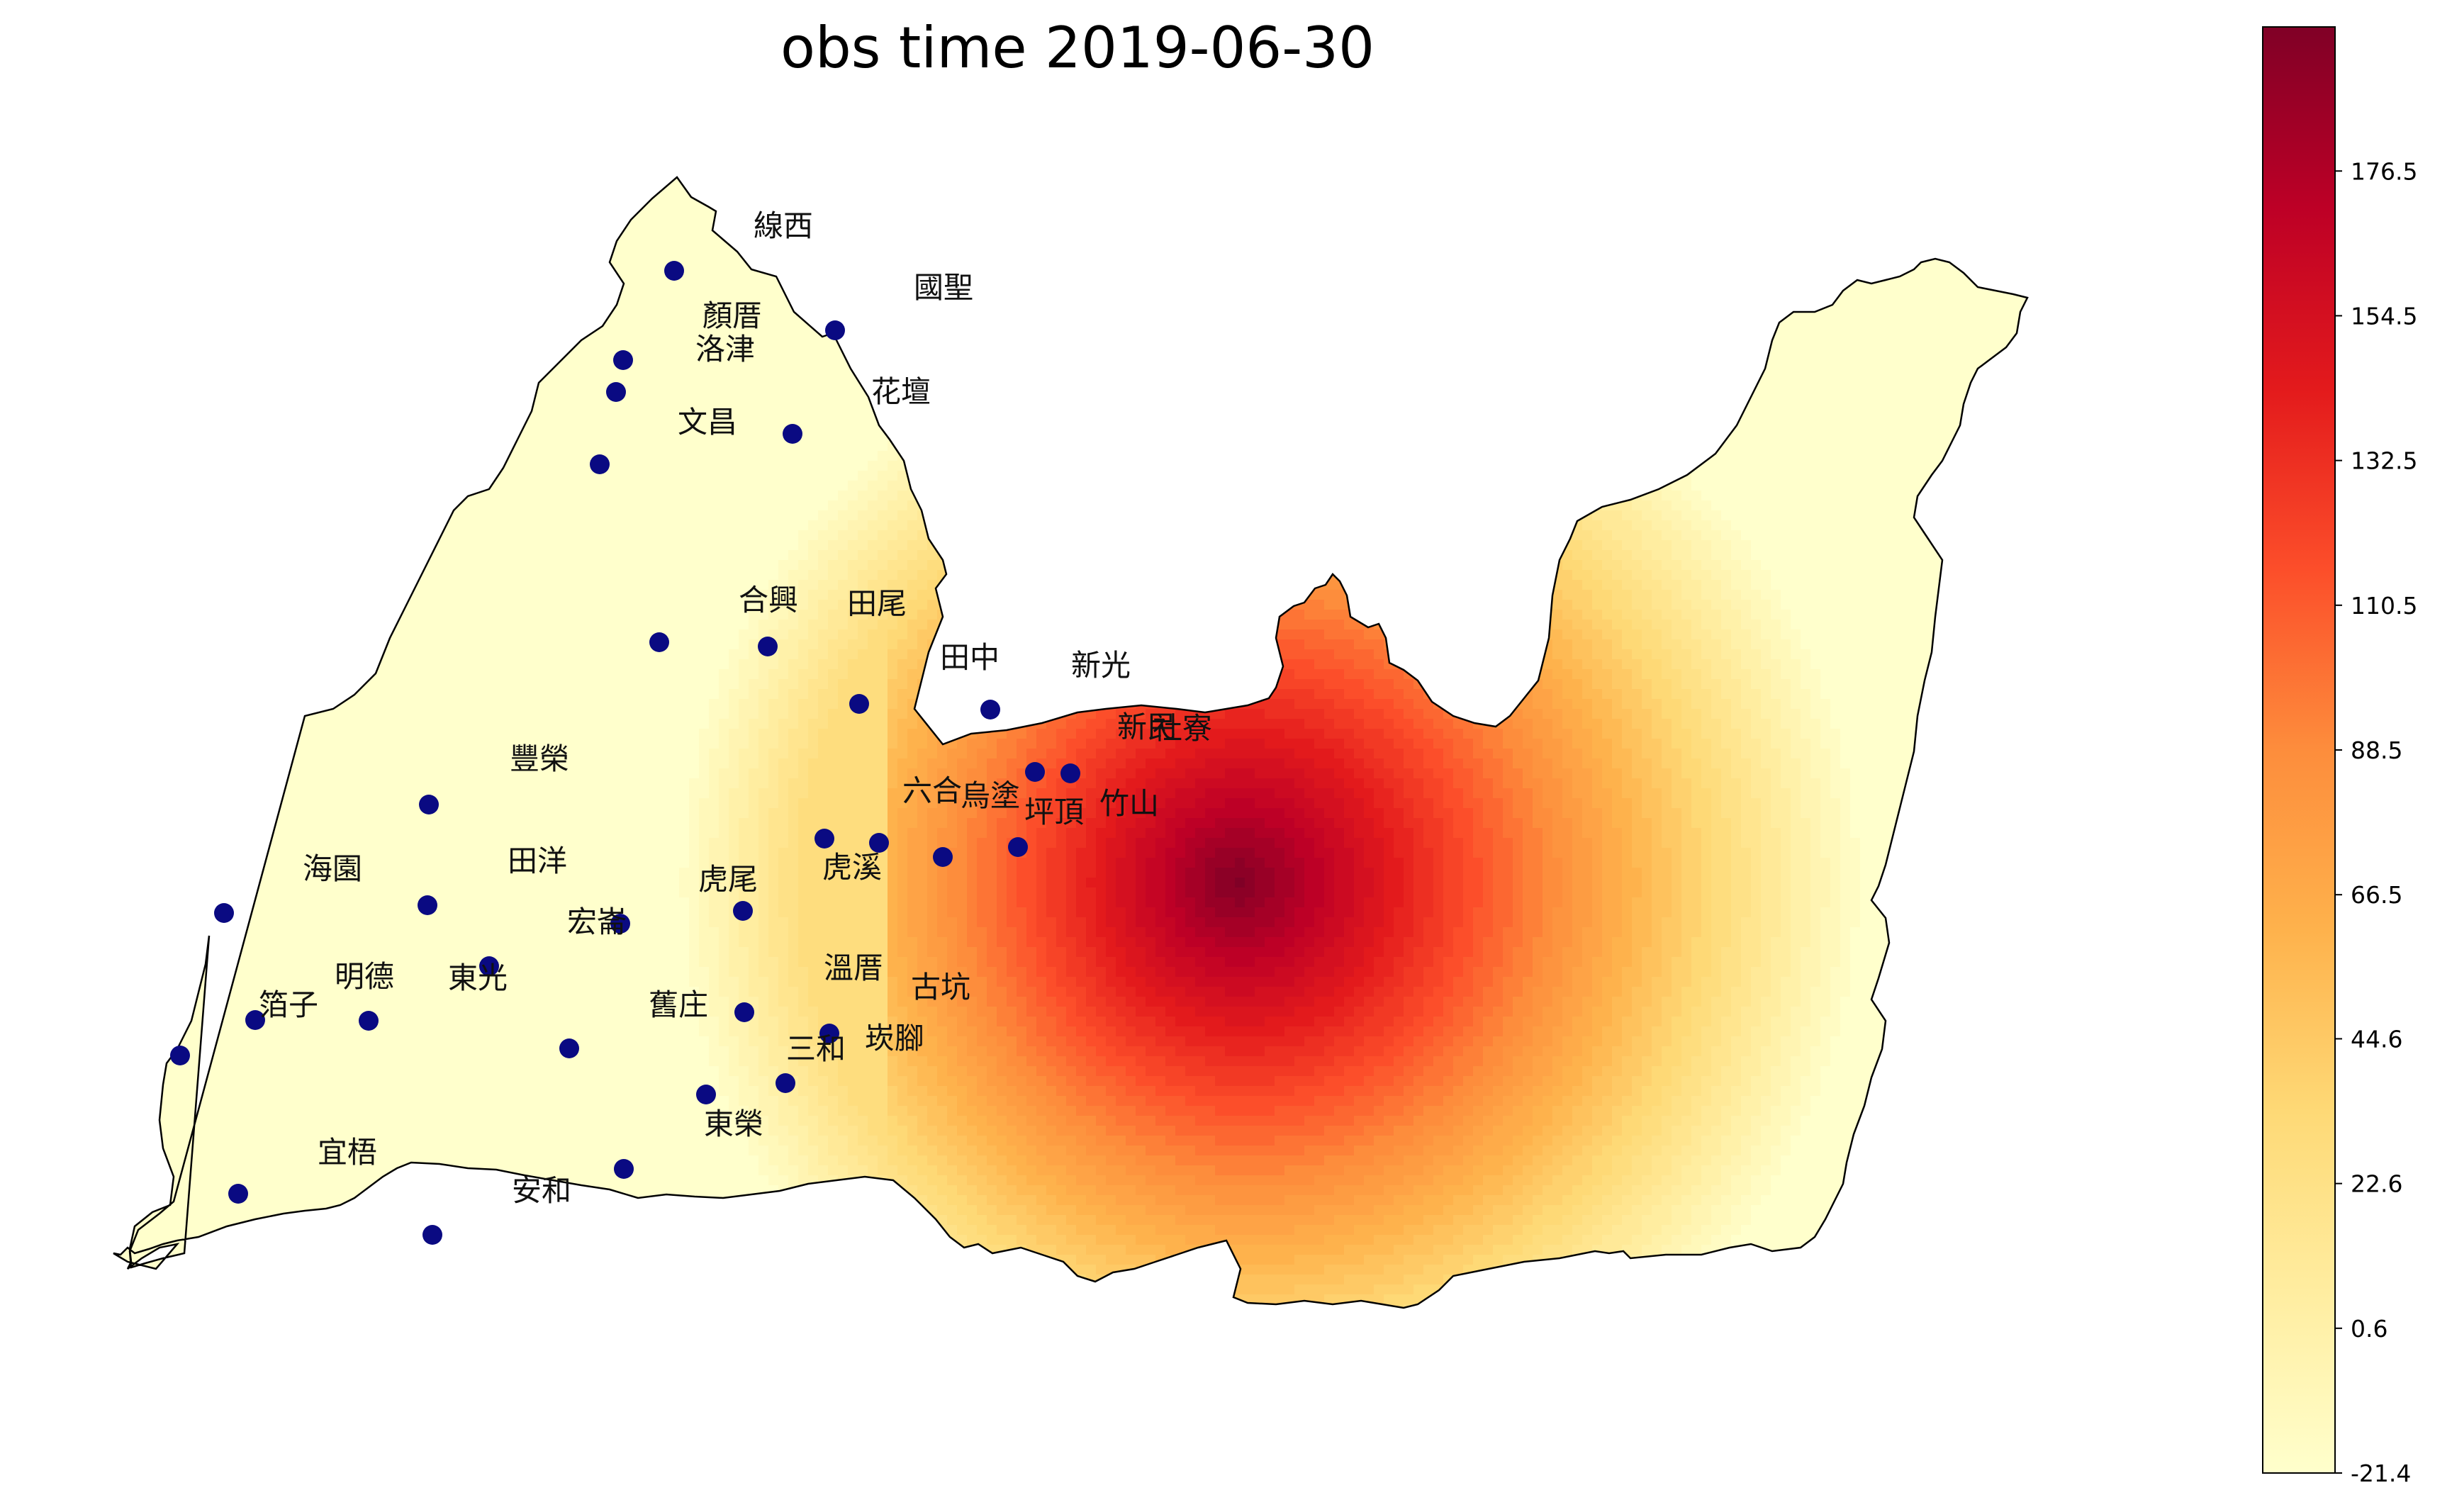  I want to click on colorbar-gradient, so click(2299, 750).